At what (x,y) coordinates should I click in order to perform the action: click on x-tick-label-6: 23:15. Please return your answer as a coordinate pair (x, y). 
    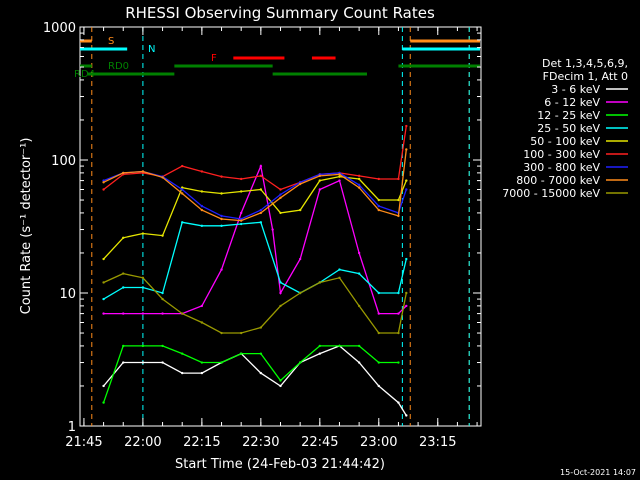
    Looking at the image, I should click on (437, 442).